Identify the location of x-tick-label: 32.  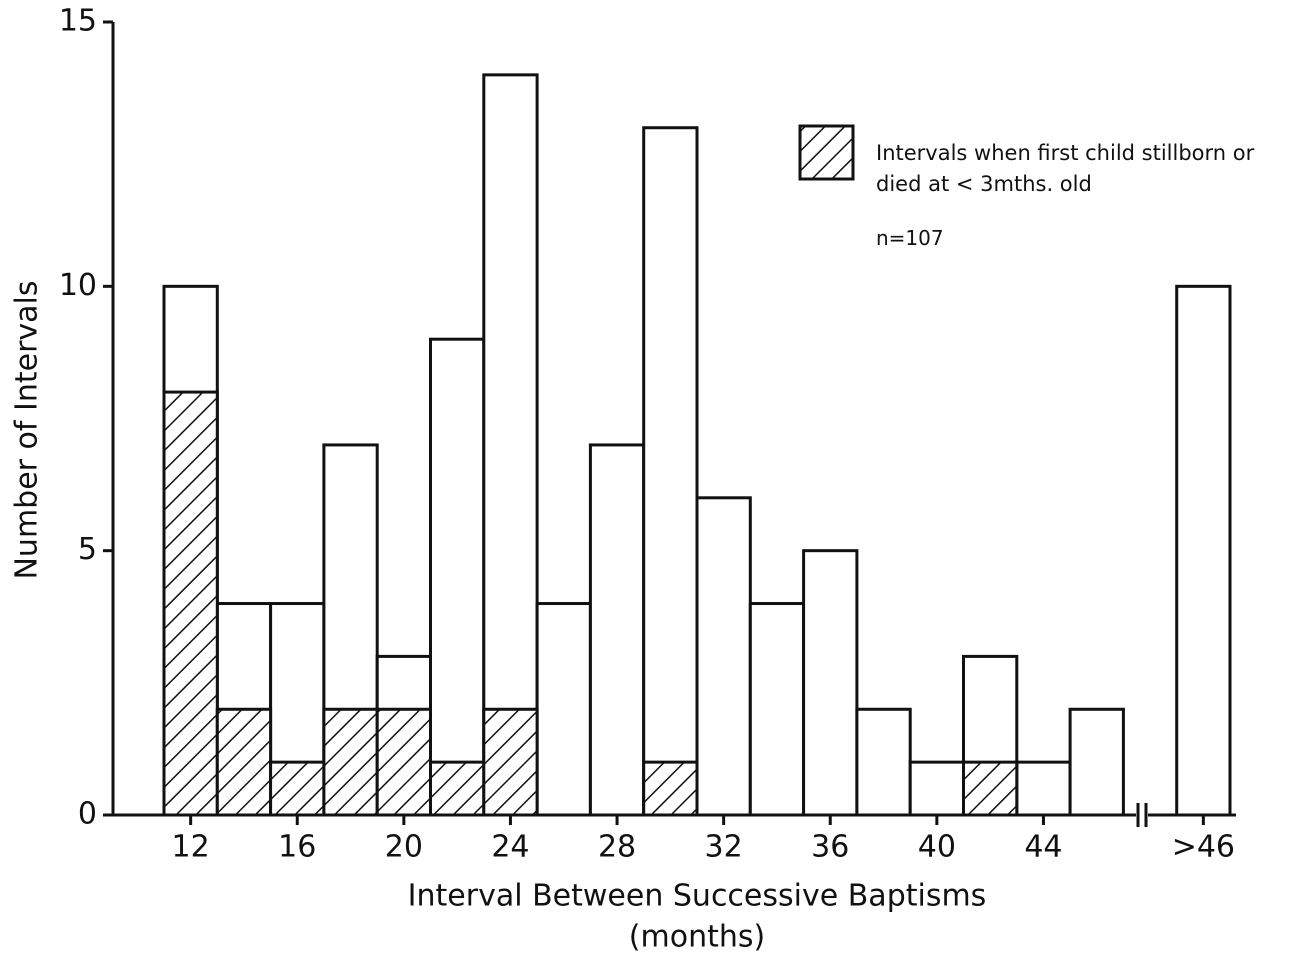
(724, 847).